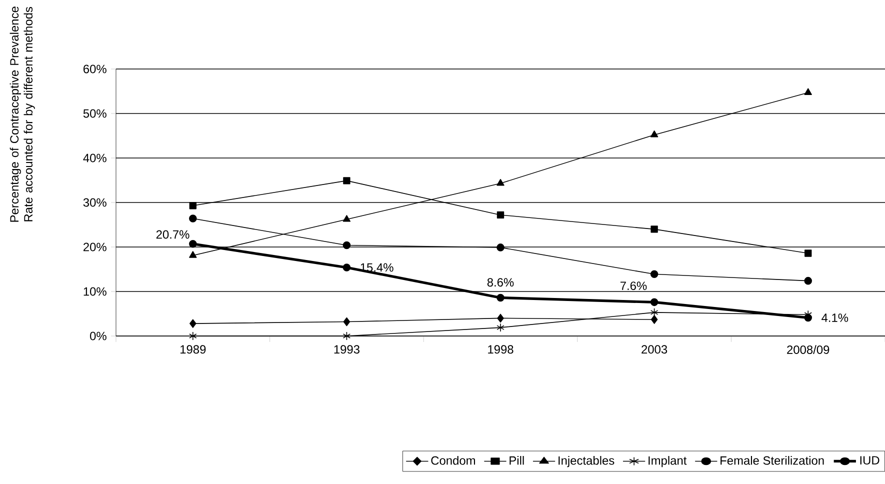 The width and height of the screenshot is (885, 484). What do you see at coordinates (633, 286) in the screenshot?
I see `data-label: 7.6%` at bounding box center [633, 286].